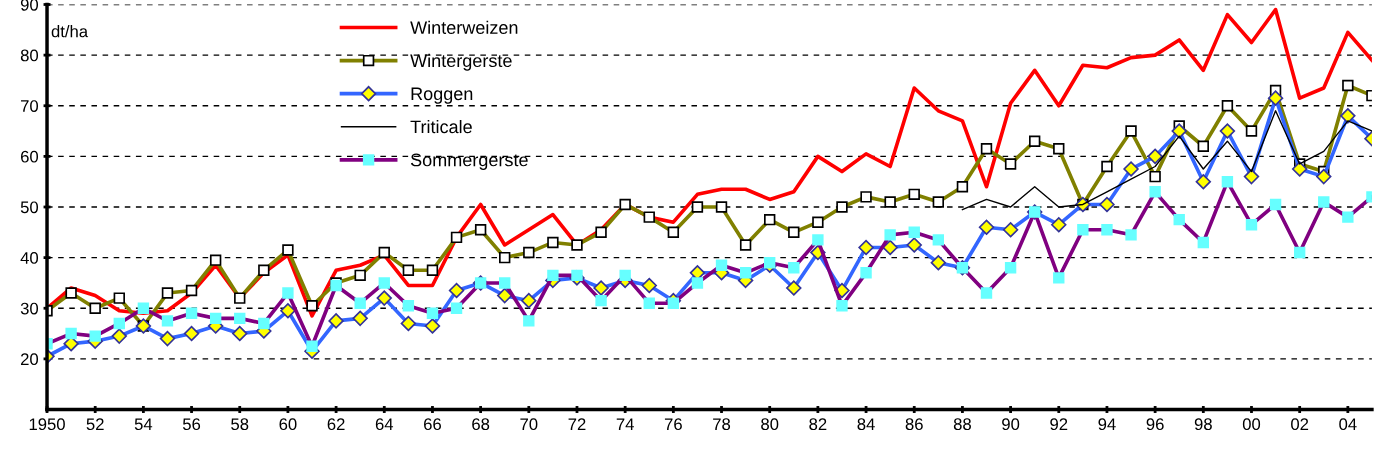 This screenshot has height=450, width=1383. Describe the element at coordinates (29, 55) in the screenshot. I see `y-tick-label: 80` at that location.